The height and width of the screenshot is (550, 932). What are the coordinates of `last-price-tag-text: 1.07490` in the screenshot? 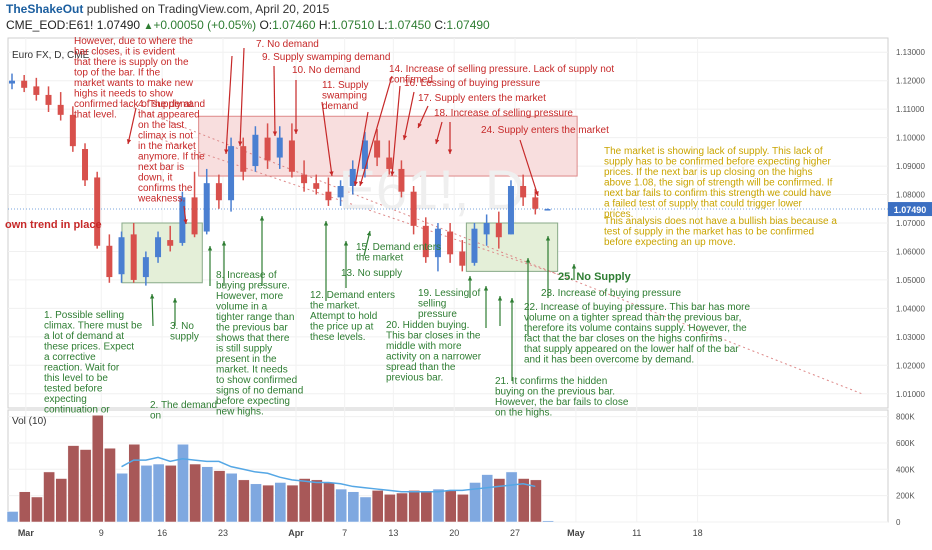 It's located at (910, 210).